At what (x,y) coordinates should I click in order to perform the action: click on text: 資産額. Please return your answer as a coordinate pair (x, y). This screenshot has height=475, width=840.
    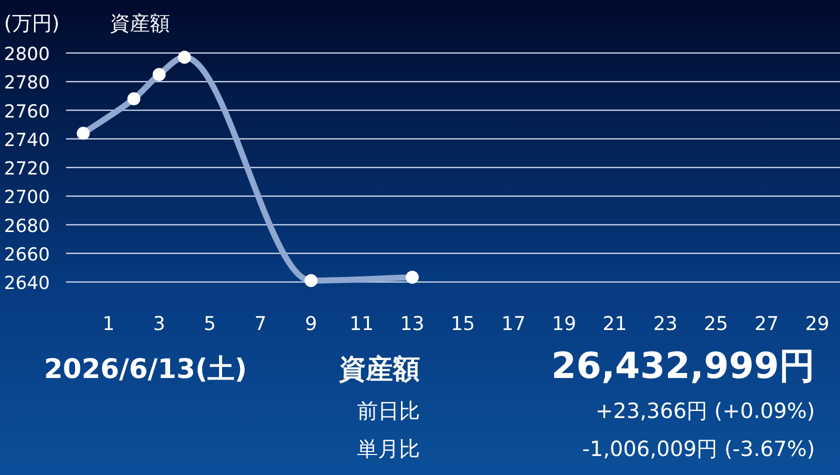
    Looking at the image, I should click on (379, 369).